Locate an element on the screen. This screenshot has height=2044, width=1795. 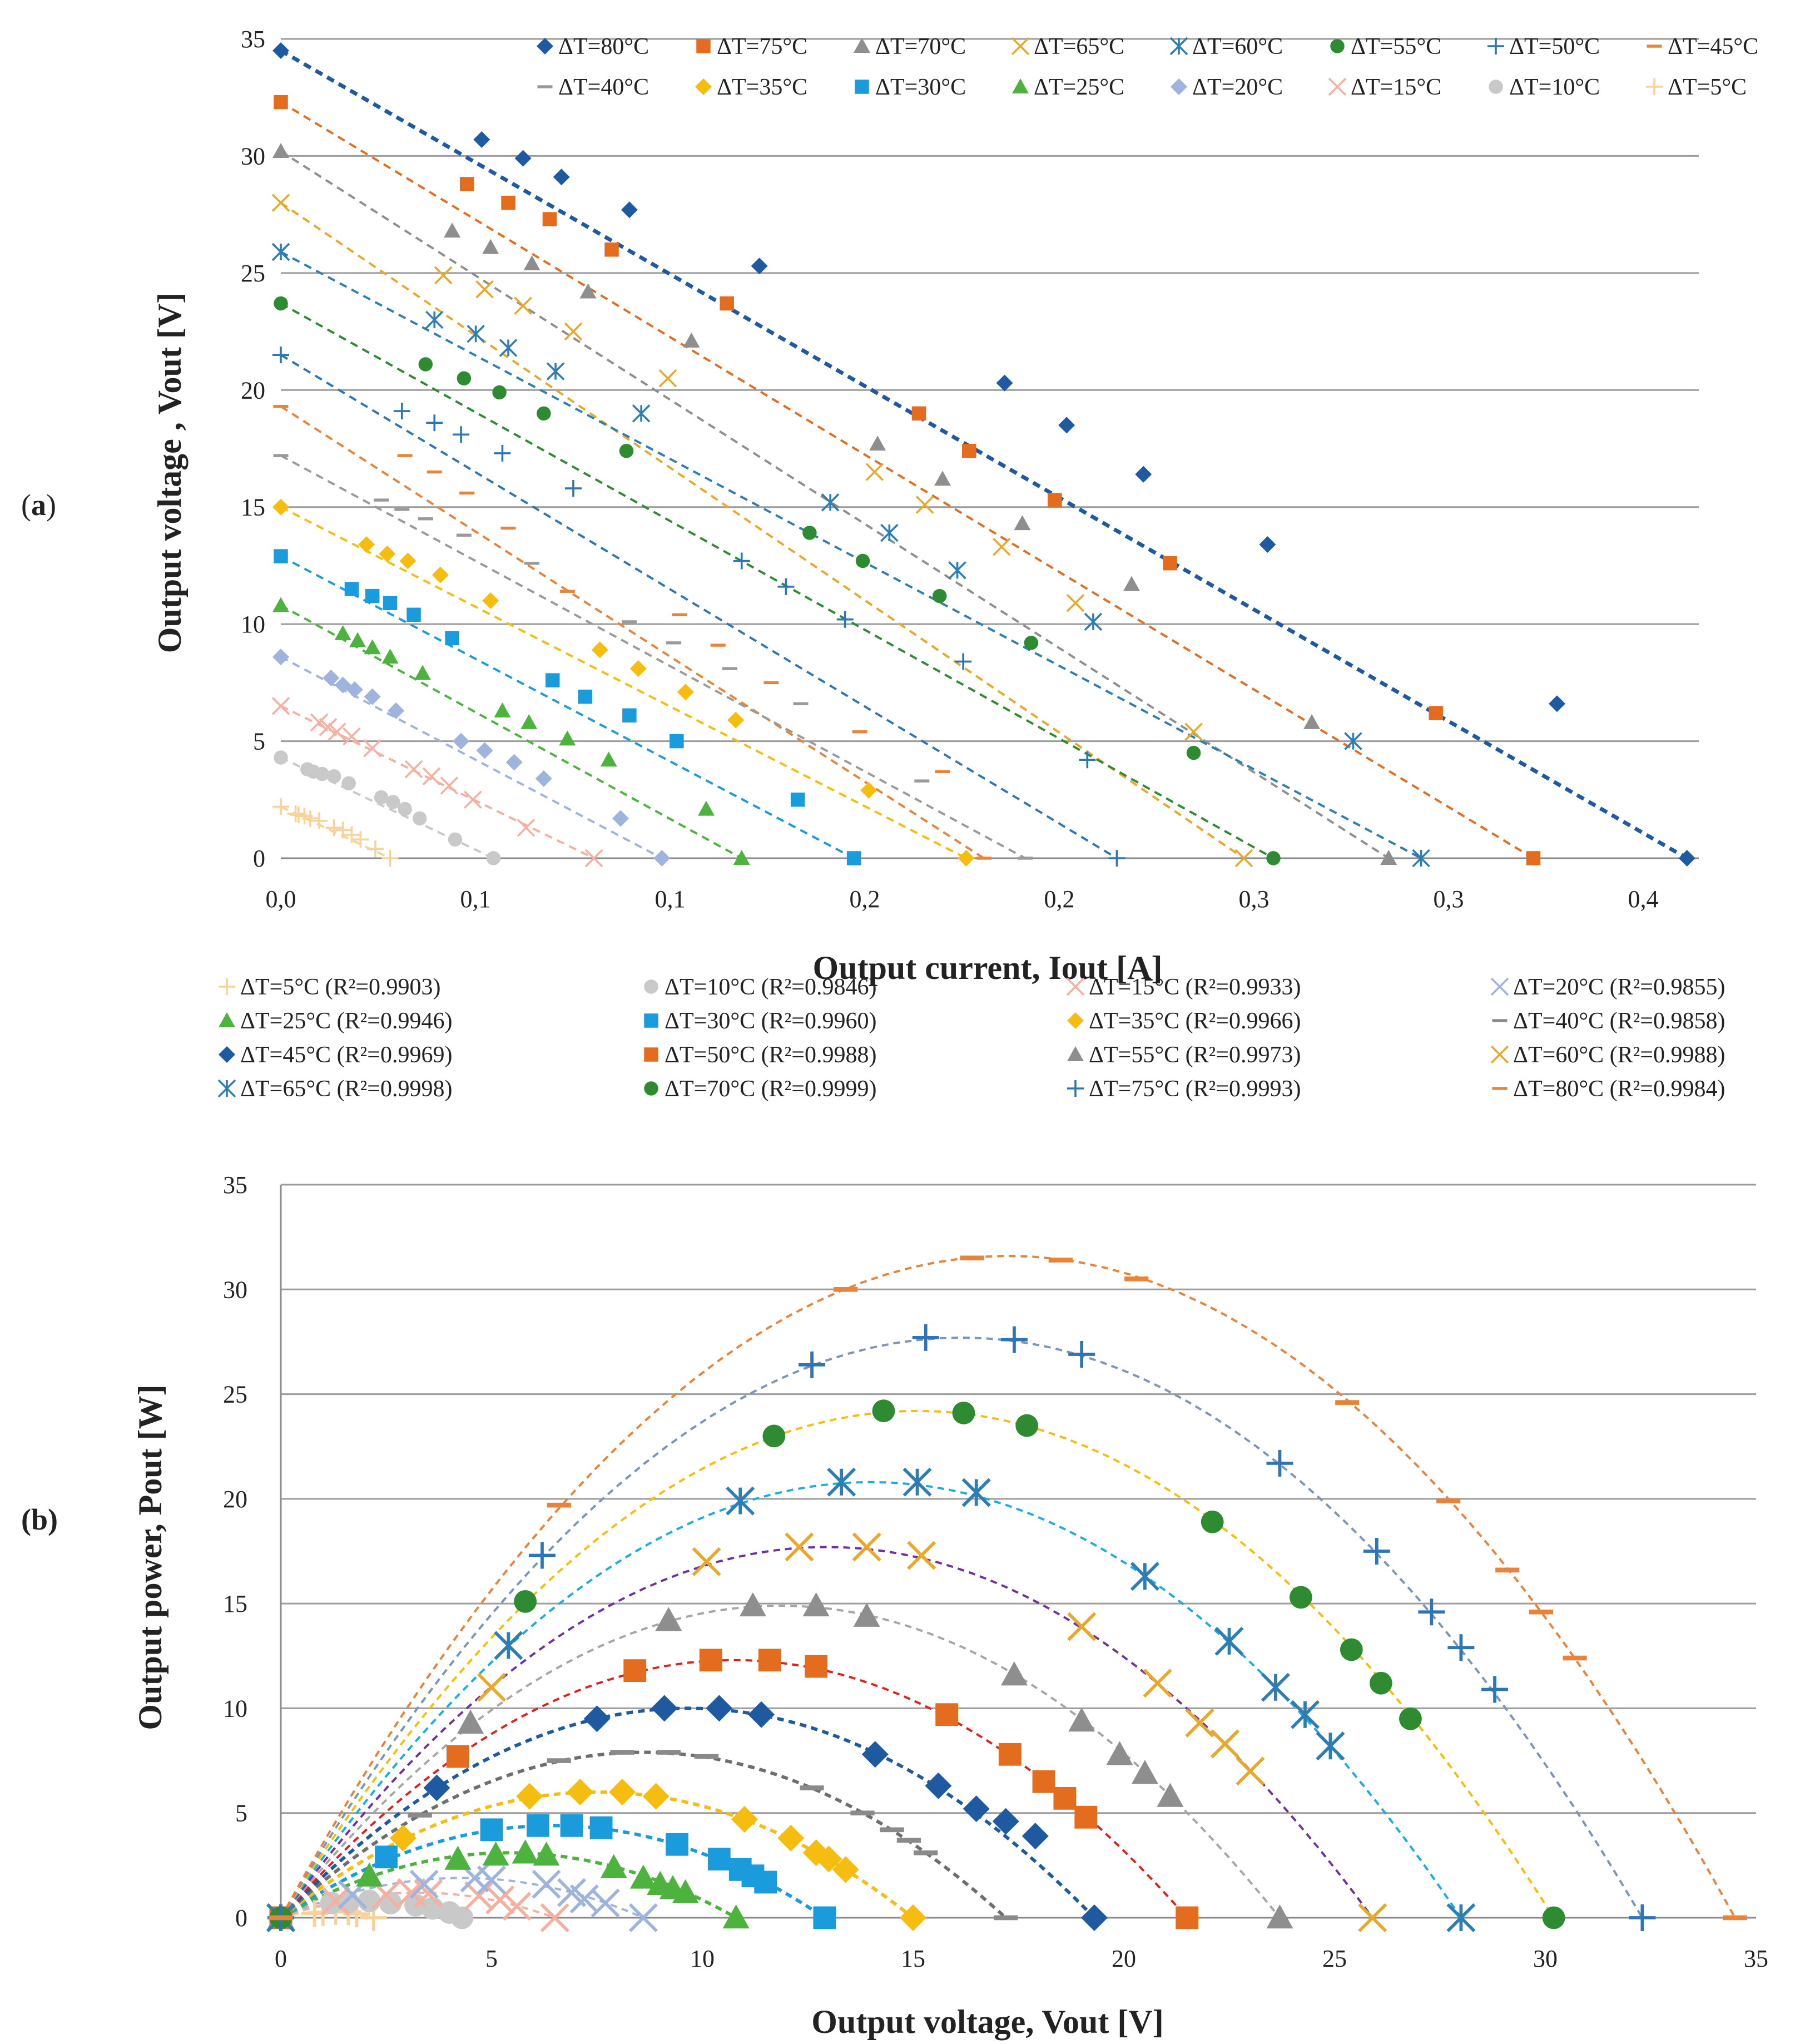
chart-a-y-tick-label: 35 is located at coordinates (253, 39).